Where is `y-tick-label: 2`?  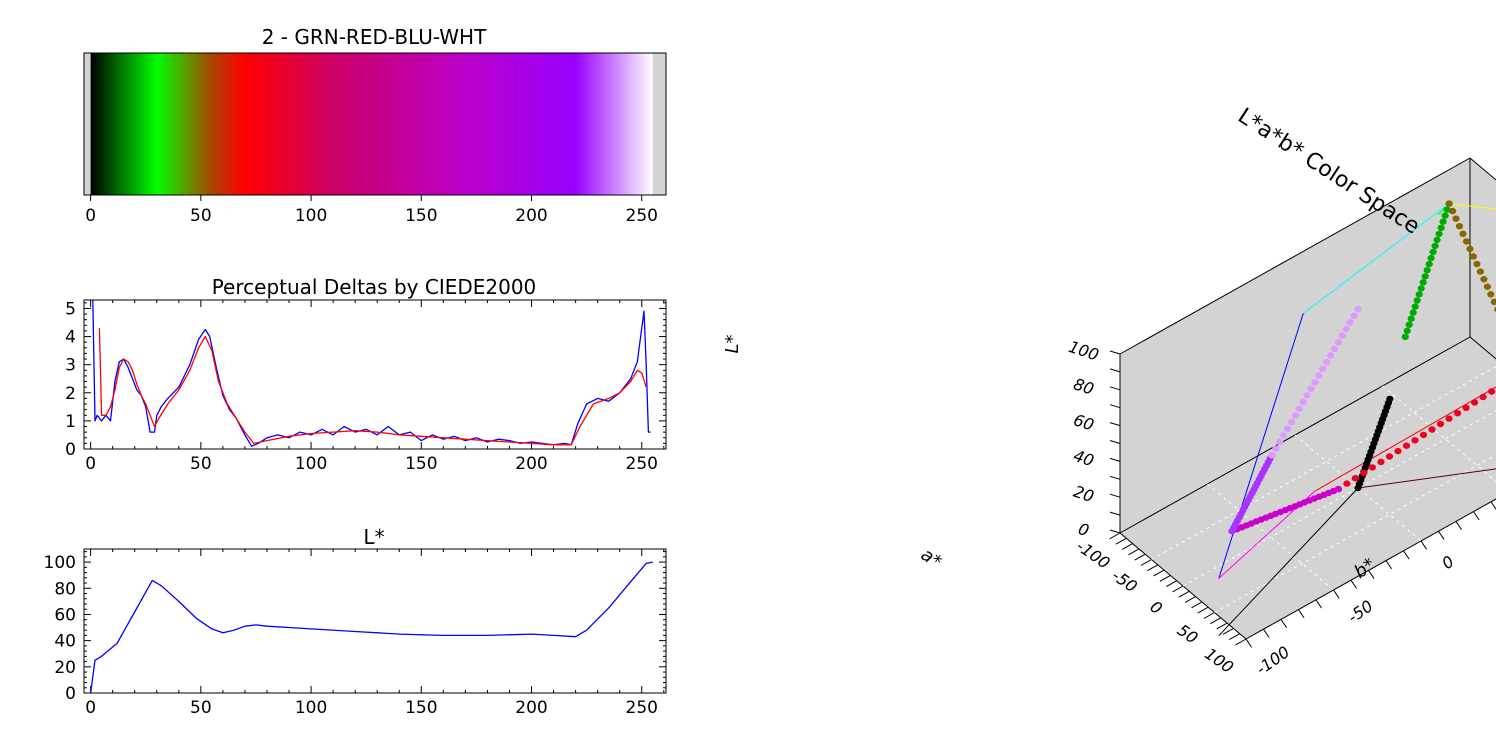 y-tick-label: 2 is located at coordinates (70, 394).